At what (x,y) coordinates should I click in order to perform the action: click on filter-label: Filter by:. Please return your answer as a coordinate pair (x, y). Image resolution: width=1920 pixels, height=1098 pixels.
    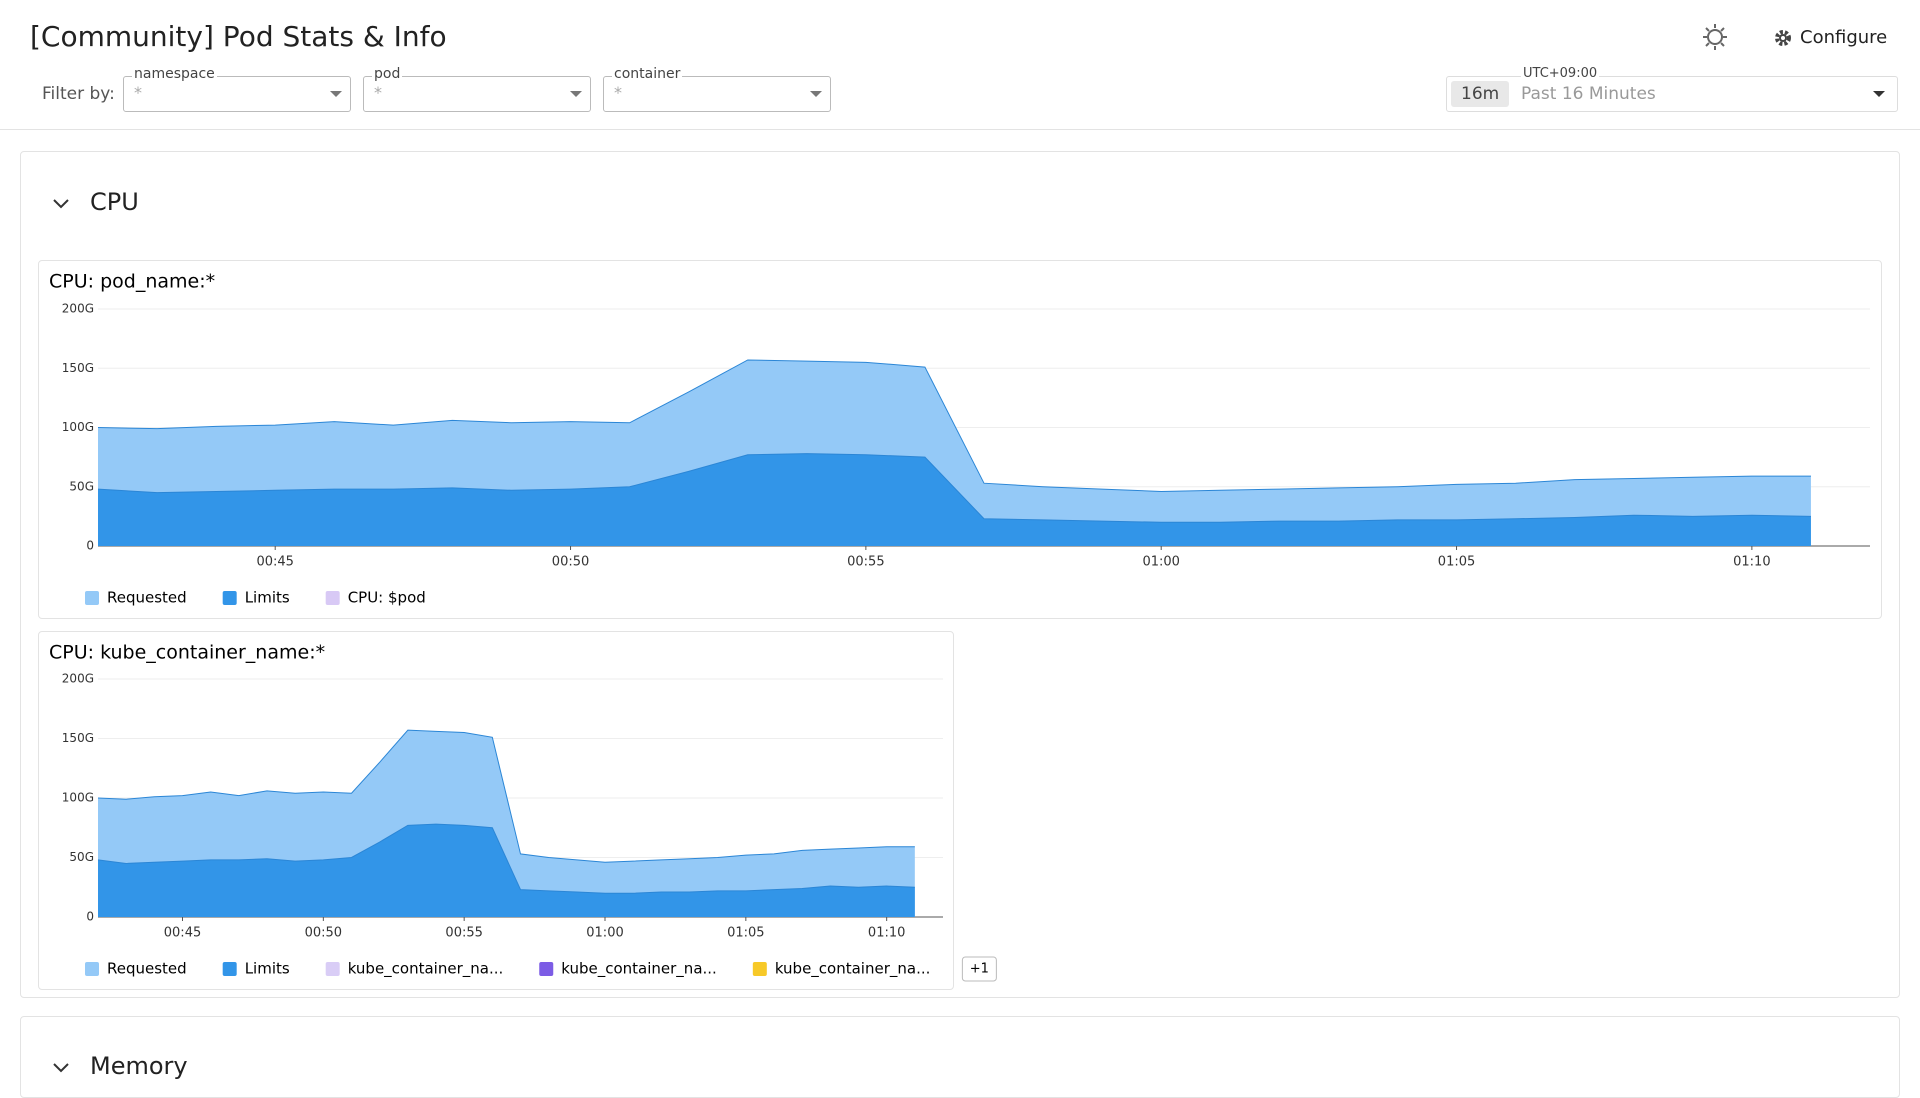
    Looking at the image, I should click on (78, 94).